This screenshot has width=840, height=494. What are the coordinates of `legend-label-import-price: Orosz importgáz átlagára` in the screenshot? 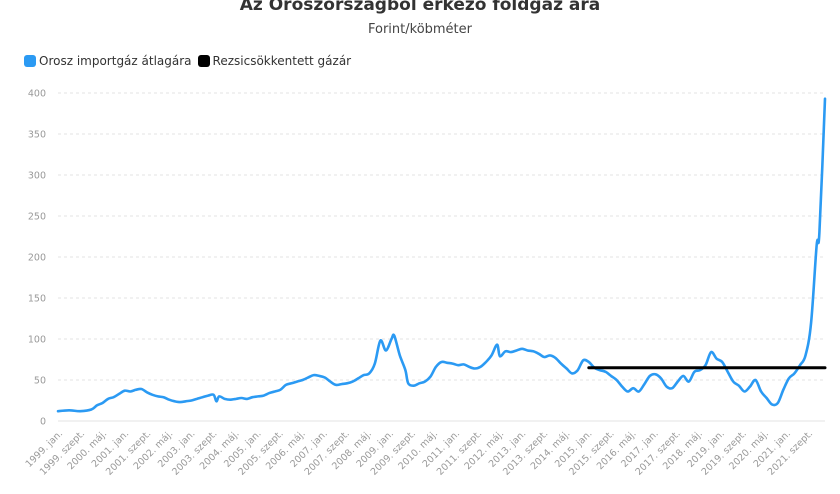 It's located at (115, 61).